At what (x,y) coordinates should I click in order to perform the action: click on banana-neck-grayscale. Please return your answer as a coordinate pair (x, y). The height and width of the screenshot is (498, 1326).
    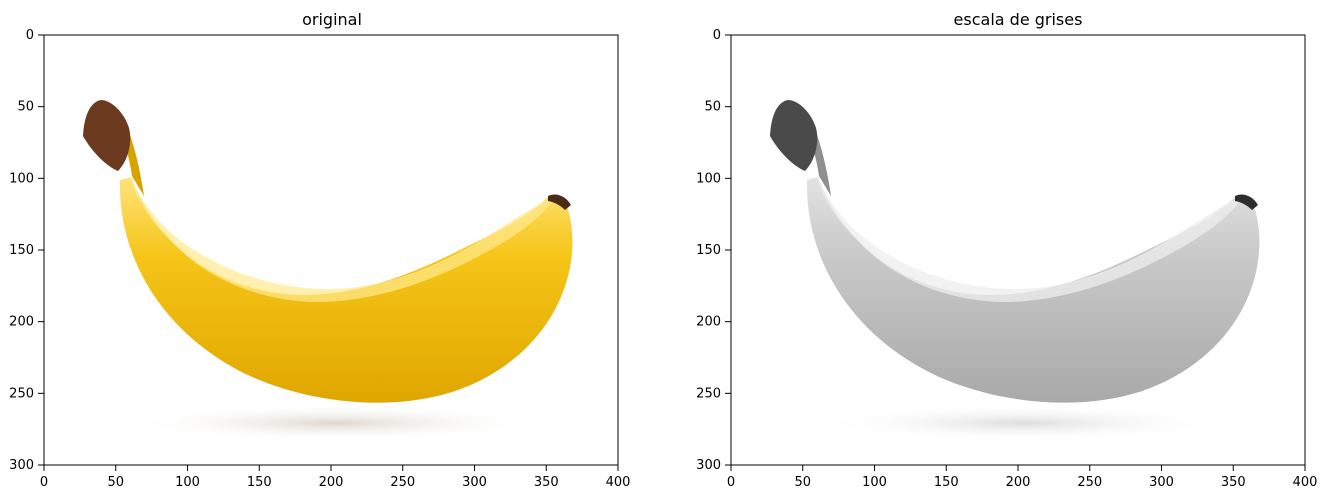
    Looking at the image, I should click on (812, 151).